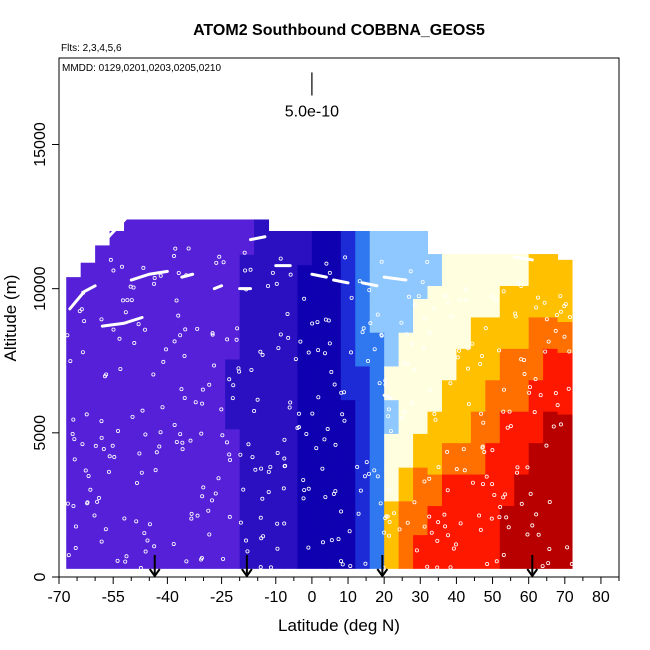 This screenshot has width=650, height=650. I want to click on x-tick-label: 30, so click(420, 597).